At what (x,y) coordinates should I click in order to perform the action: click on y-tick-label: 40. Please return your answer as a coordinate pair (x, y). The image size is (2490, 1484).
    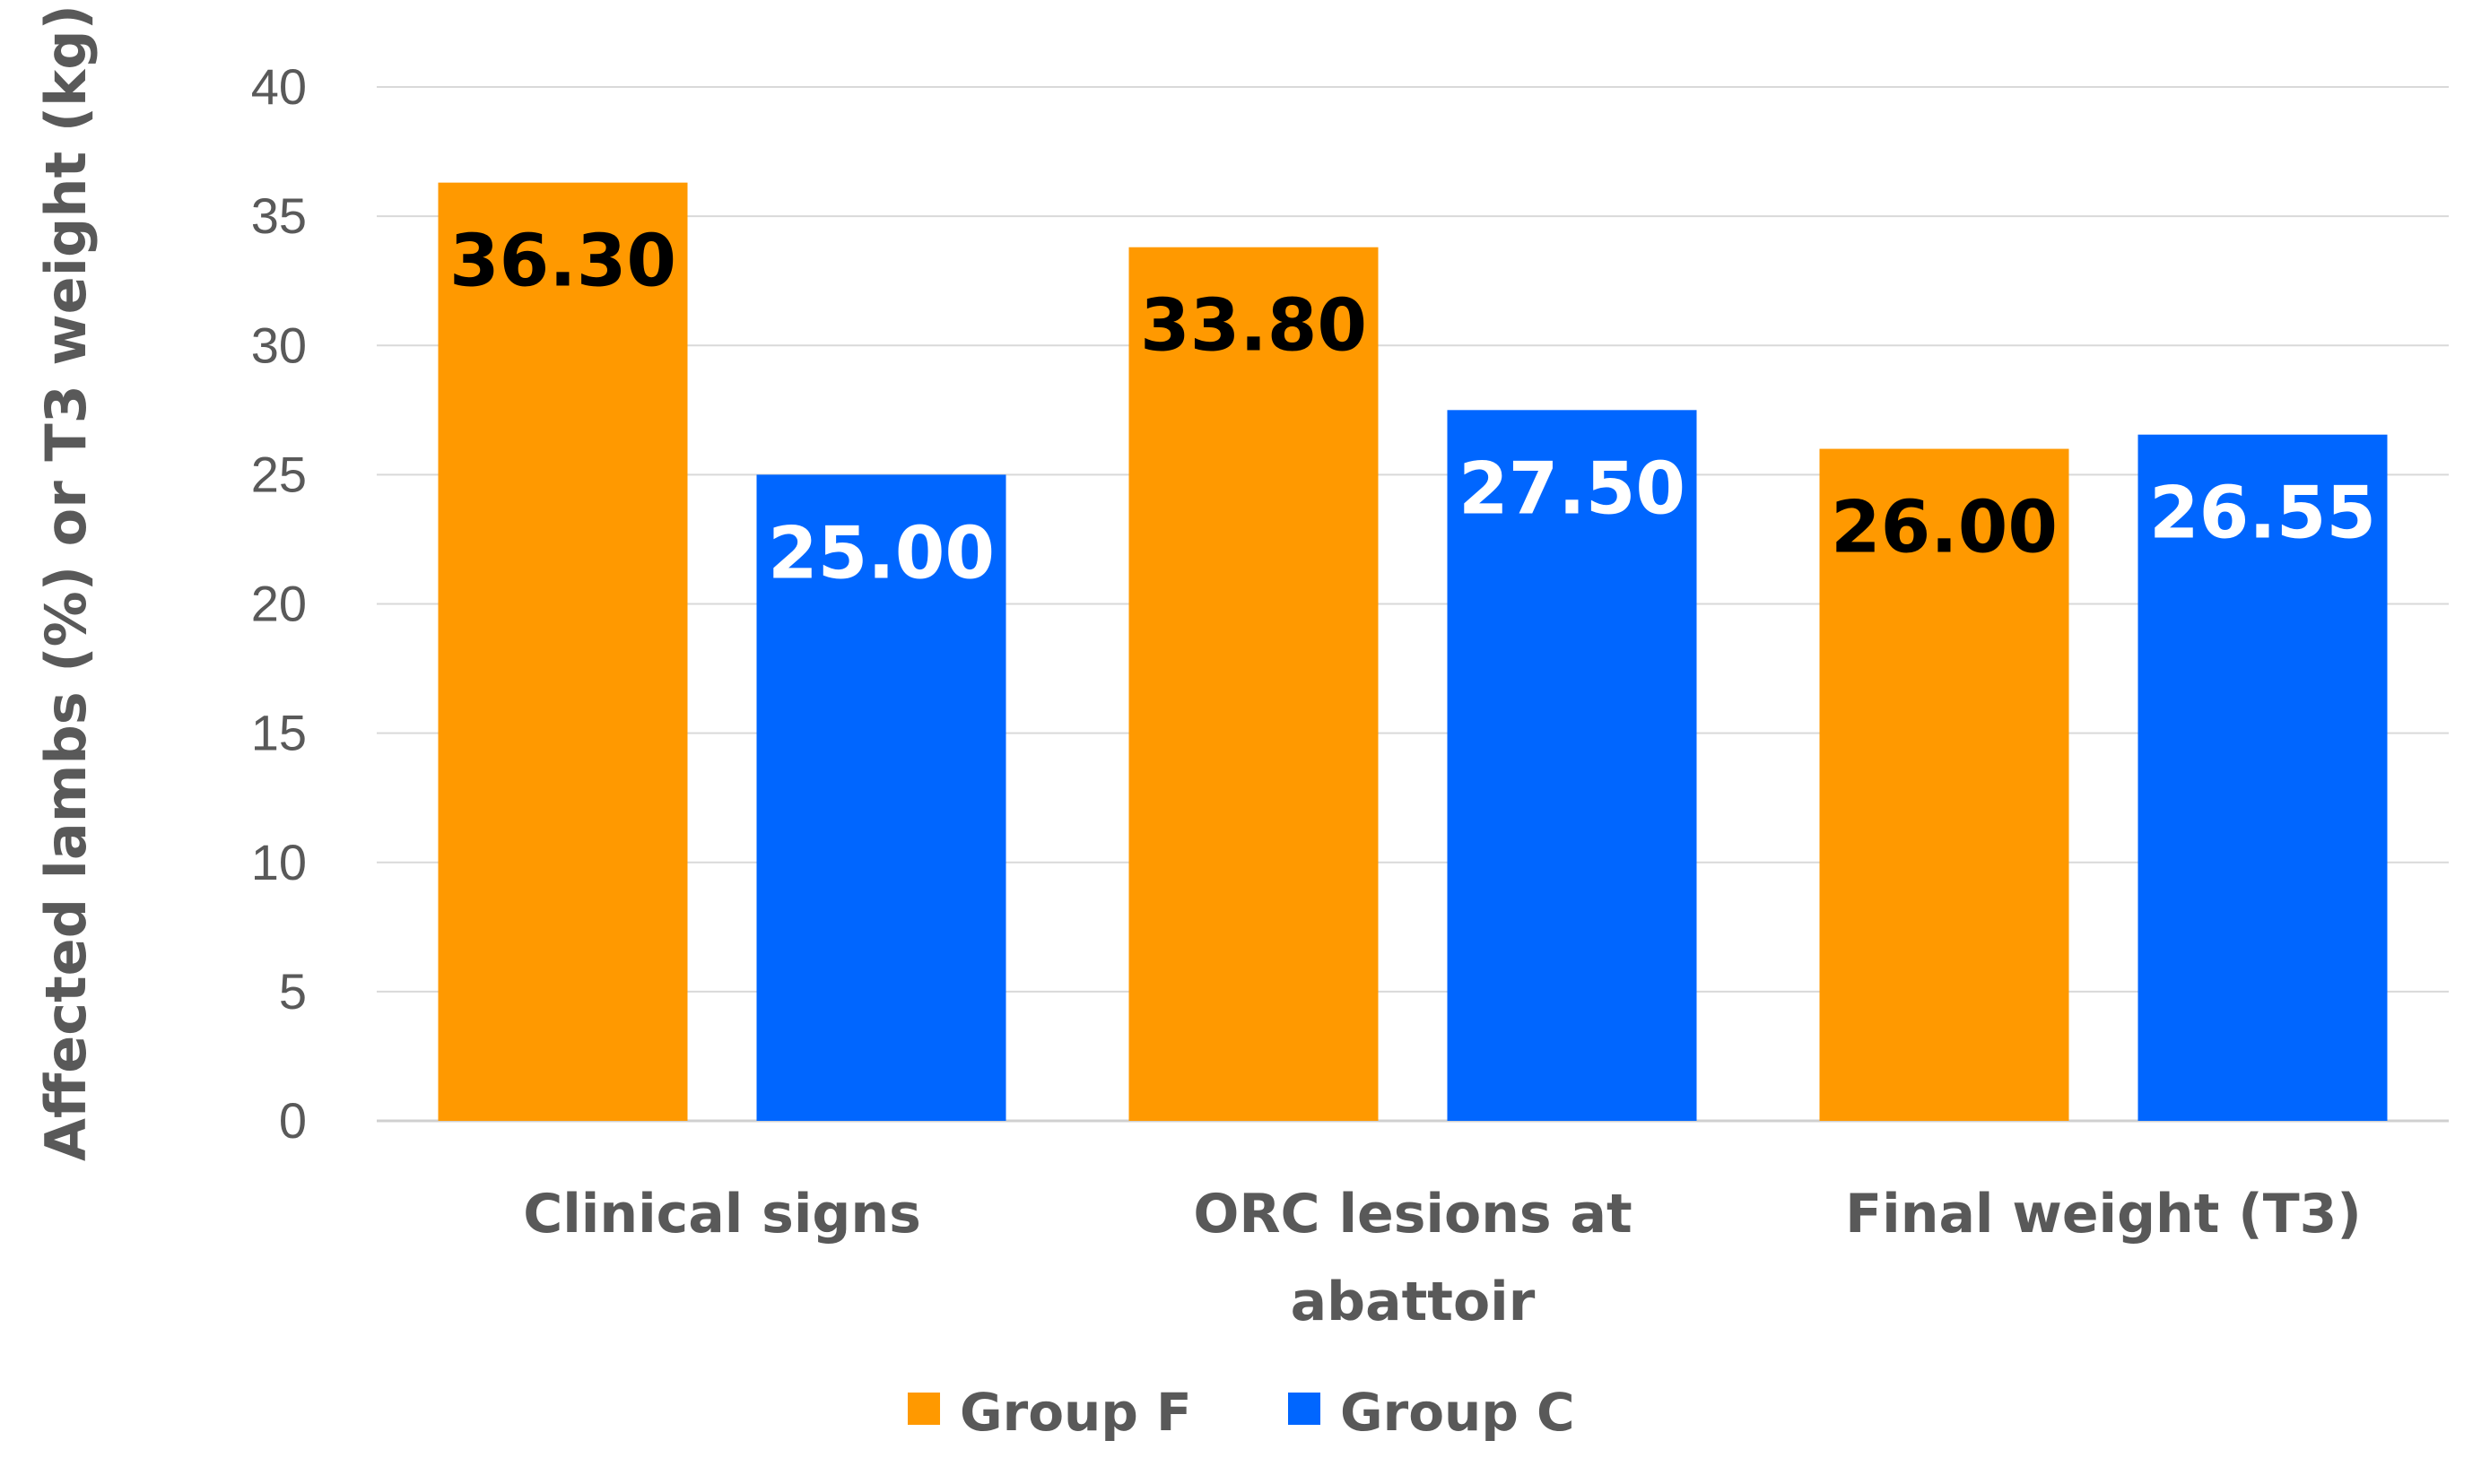
    Looking at the image, I should click on (279, 87).